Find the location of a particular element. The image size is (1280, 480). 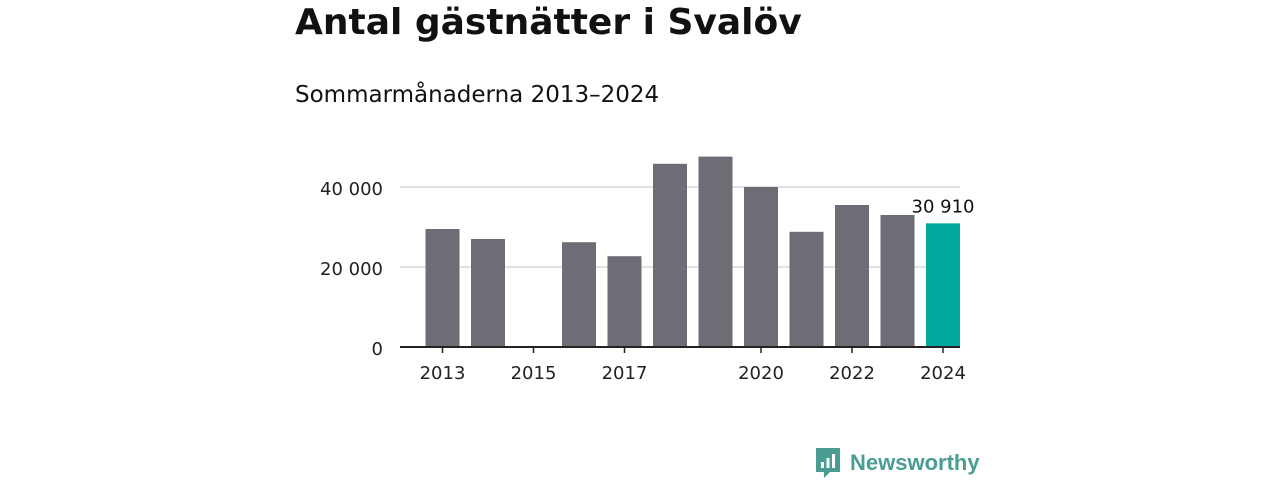

x-tick-label: 2020 is located at coordinates (761, 373).